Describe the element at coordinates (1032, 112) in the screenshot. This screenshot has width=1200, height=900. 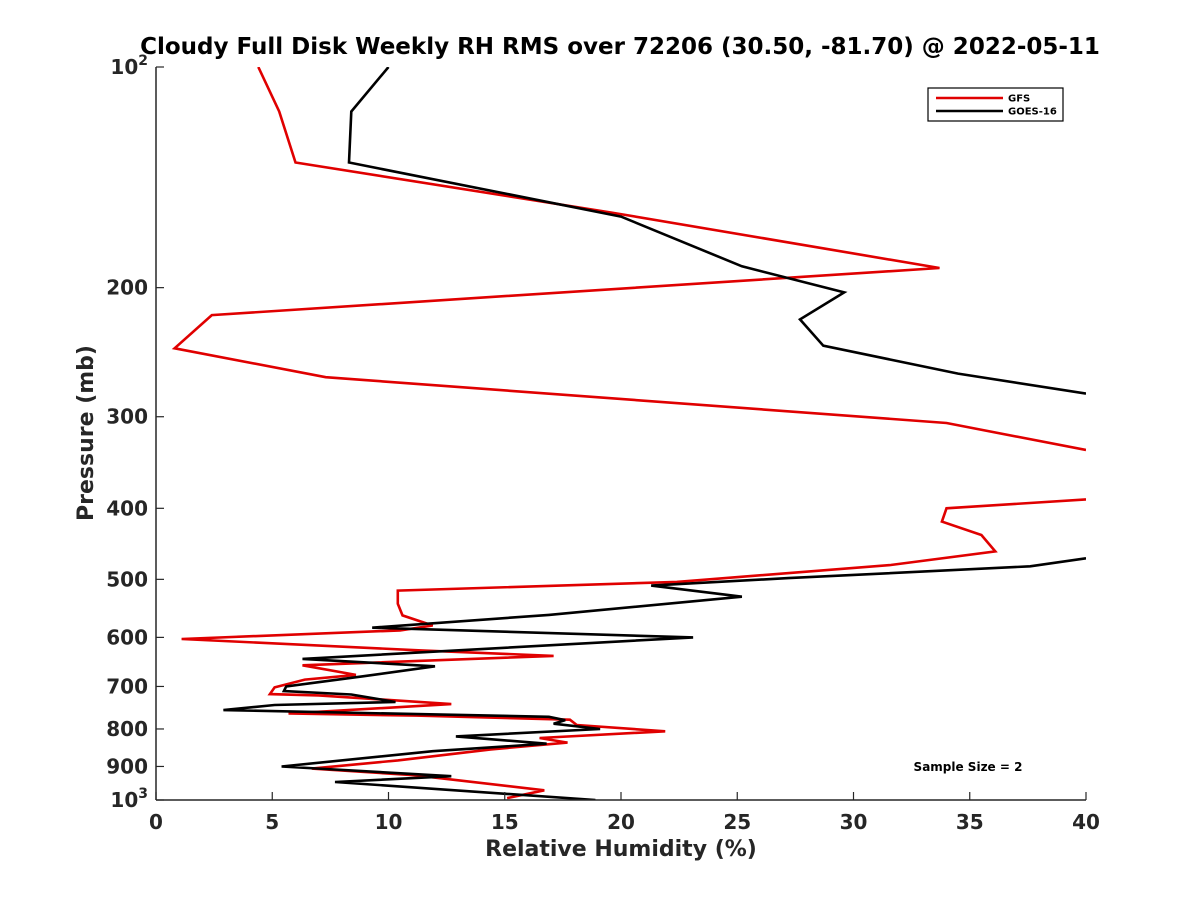
I see `legend-label-goes16: GOES-16` at that location.